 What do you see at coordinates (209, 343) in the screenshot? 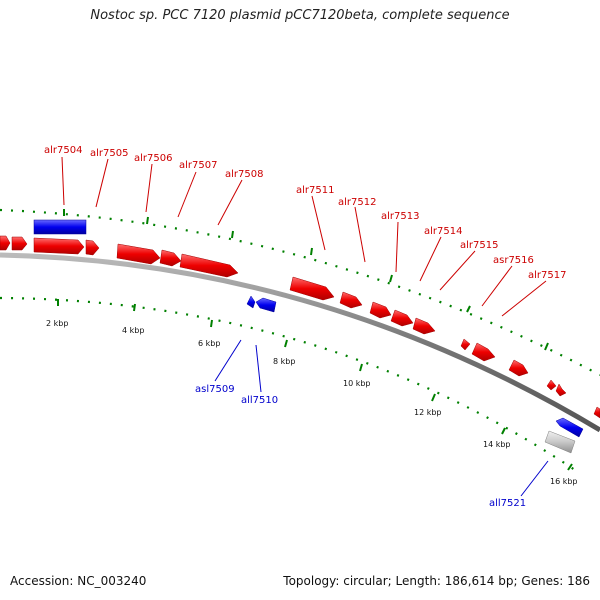
I see `scale-label-6kbp: 6 kbp` at bounding box center [209, 343].